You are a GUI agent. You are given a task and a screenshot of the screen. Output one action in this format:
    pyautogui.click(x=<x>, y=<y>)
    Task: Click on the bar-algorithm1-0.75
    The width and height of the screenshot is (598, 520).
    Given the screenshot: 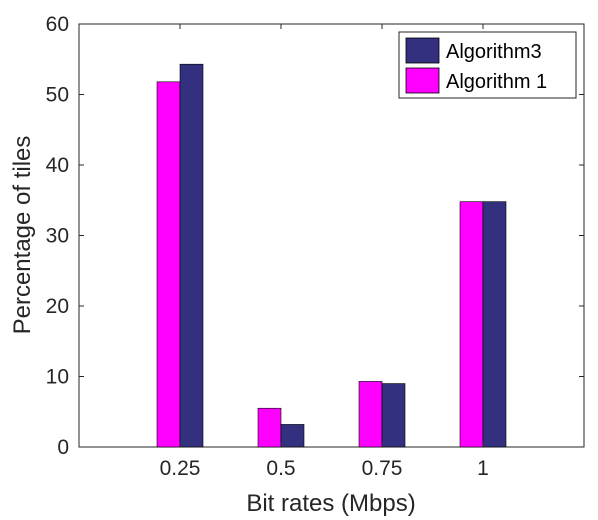 What is the action you would take?
    pyautogui.click(x=370, y=414)
    